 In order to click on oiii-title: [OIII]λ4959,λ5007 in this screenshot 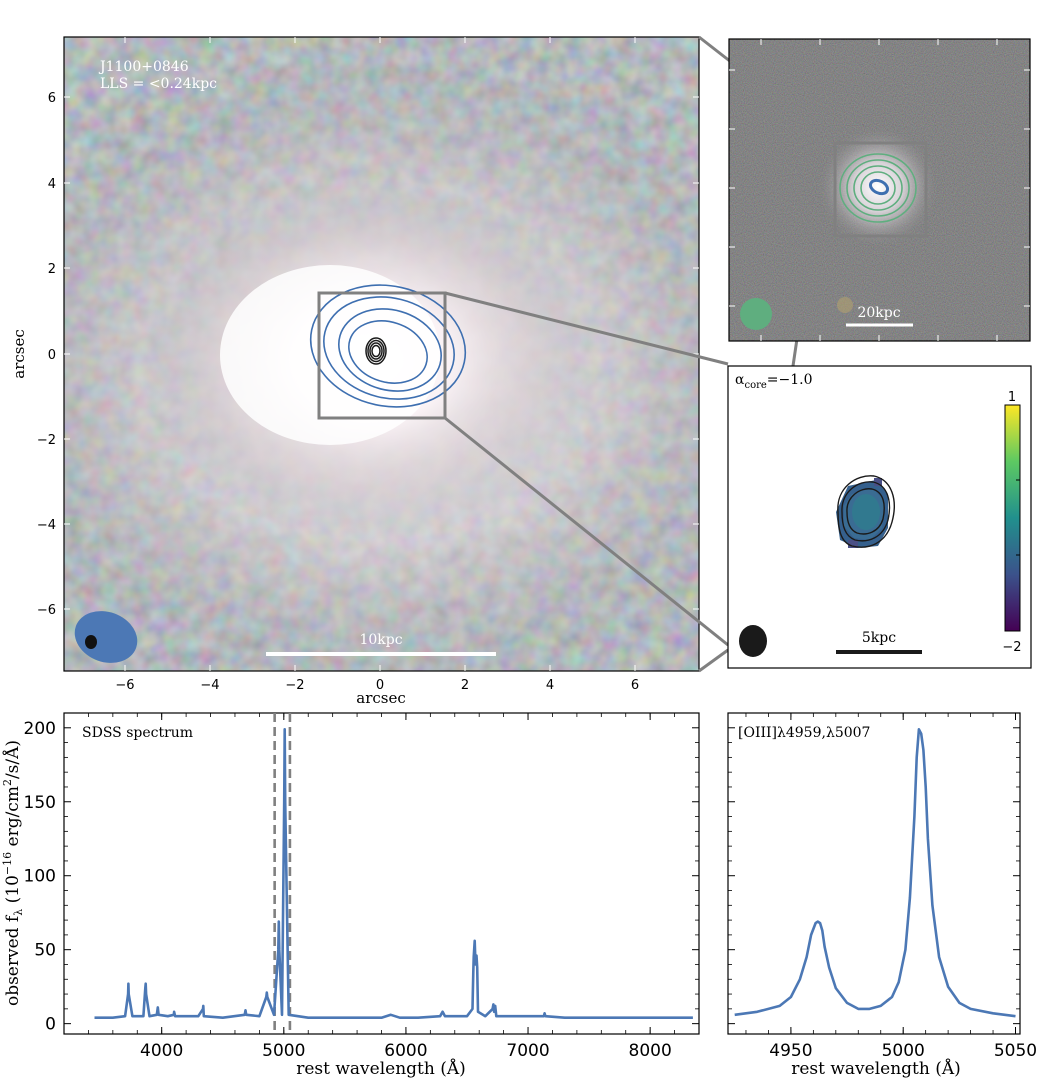, I will do `click(804, 733)`.